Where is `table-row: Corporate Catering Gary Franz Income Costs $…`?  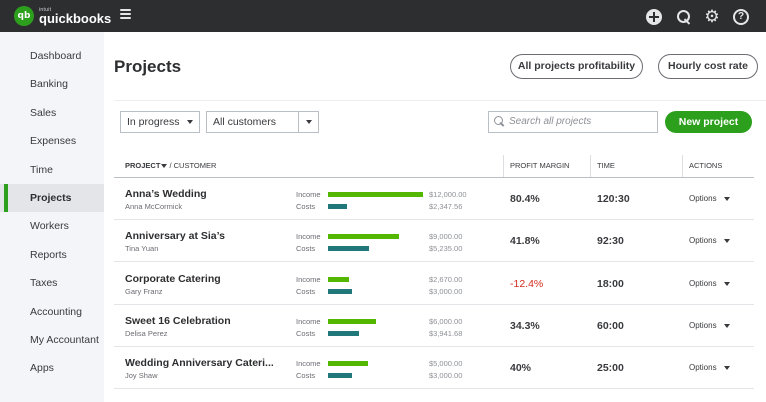 table-row: Corporate Catering Gary Franz Income Costs $… is located at coordinates (434, 284).